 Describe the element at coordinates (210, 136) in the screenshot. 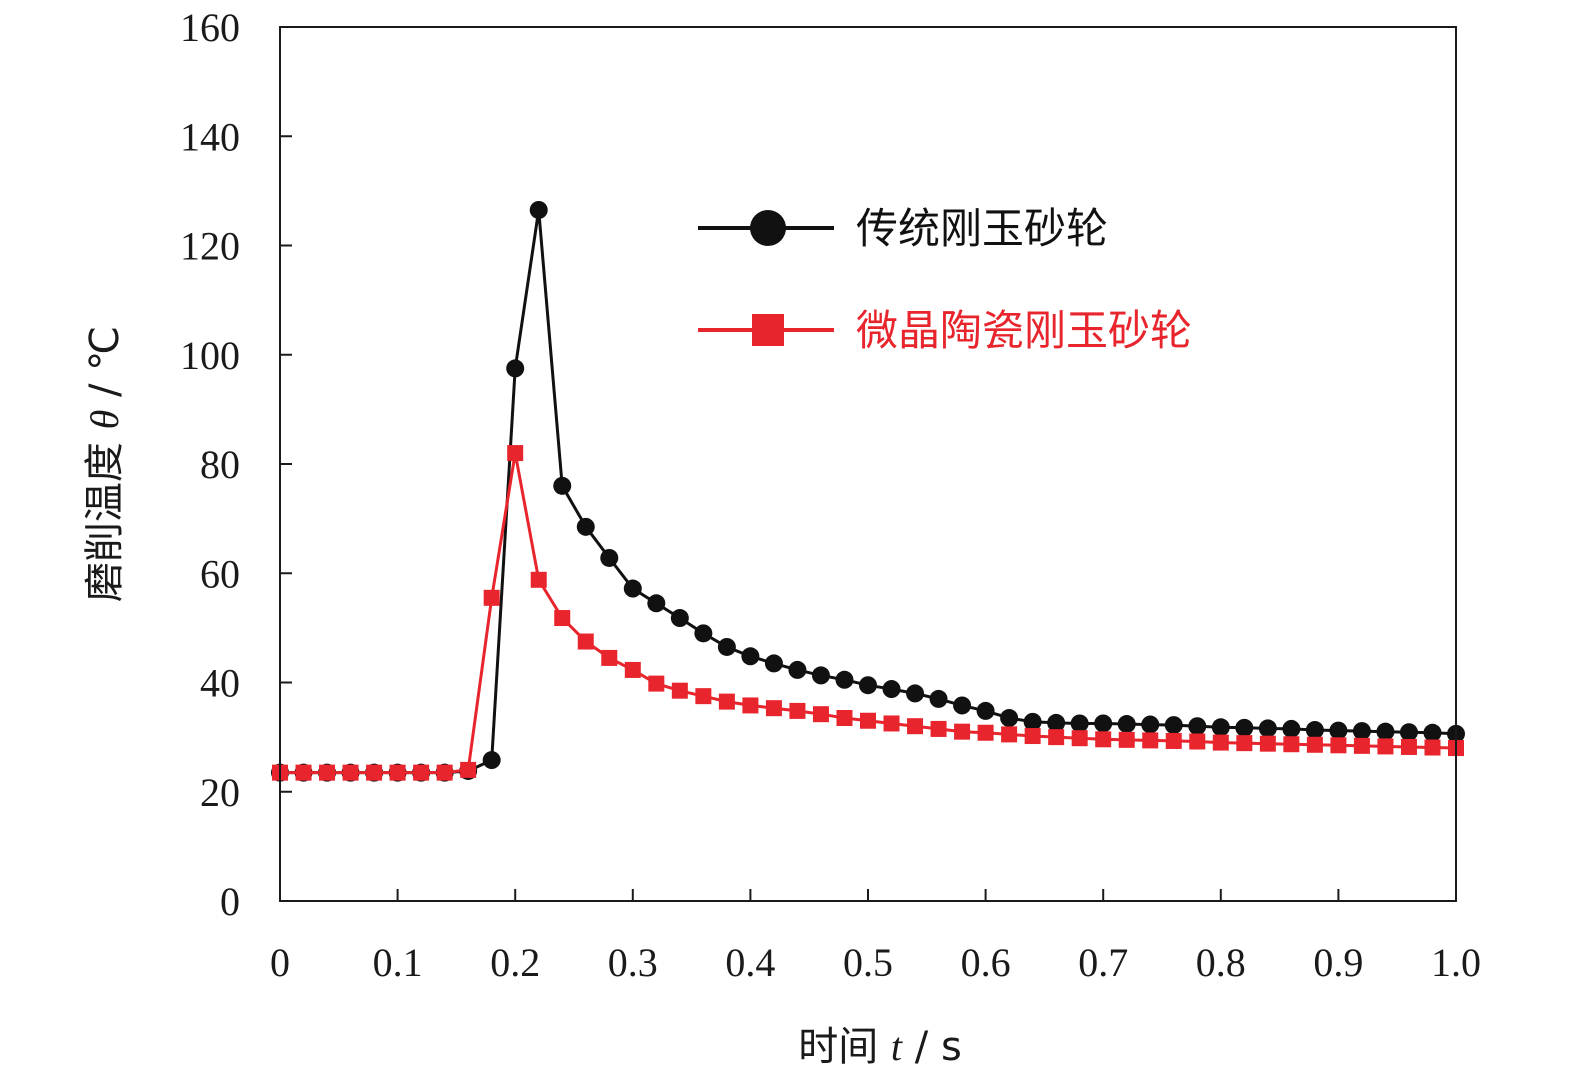

I see `y-tick-label: 140` at that location.